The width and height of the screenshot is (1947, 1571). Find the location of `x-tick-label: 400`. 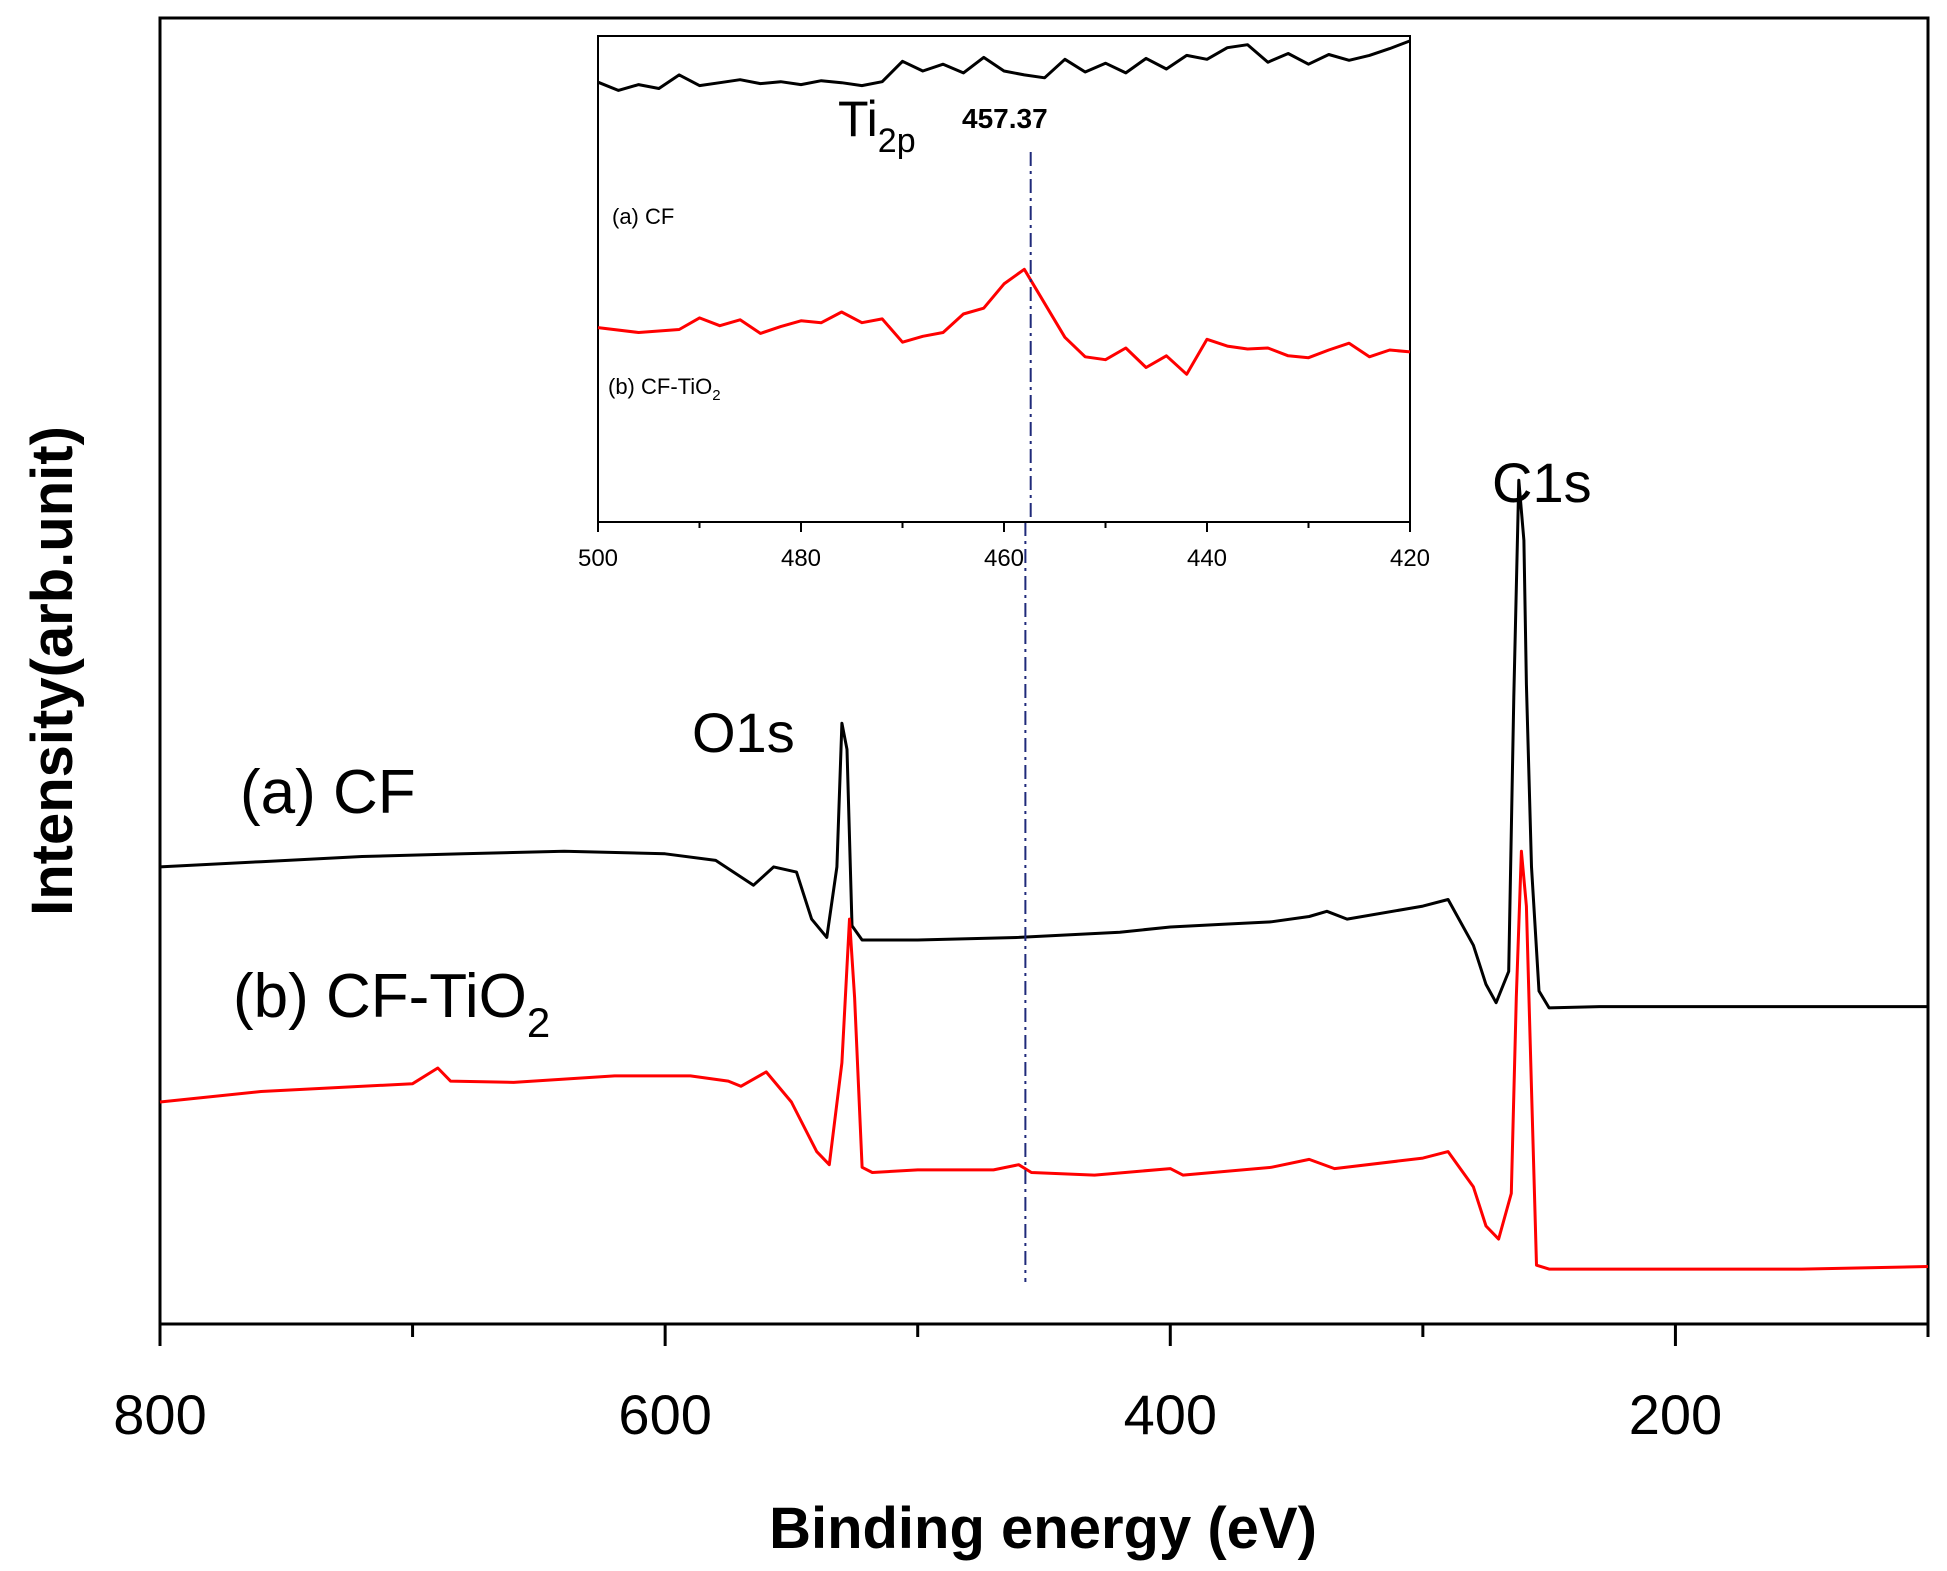

x-tick-label: 400 is located at coordinates (1170, 1414).